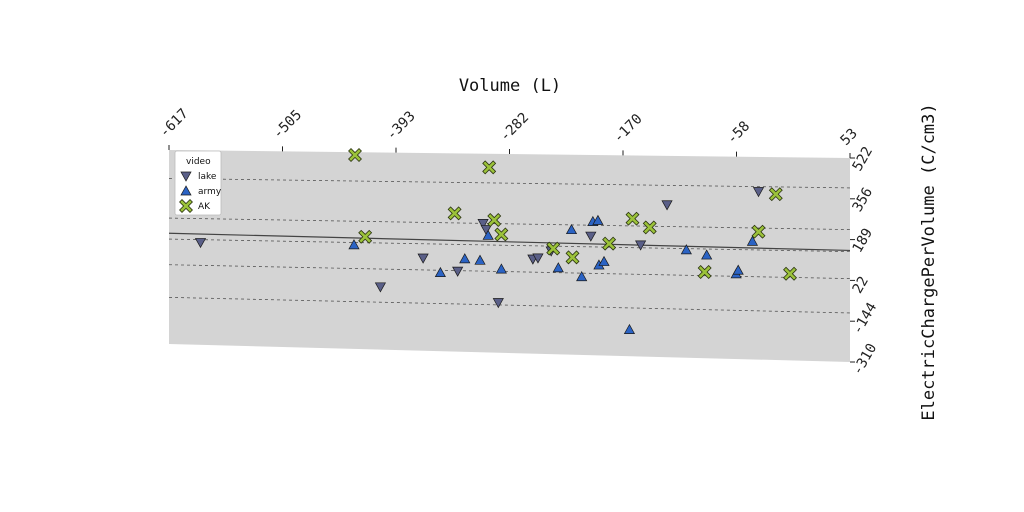 Image resolution: width=1024 pixels, height=512 pixels. I want to click on legend-label-lake: lake, so click(207, 177).